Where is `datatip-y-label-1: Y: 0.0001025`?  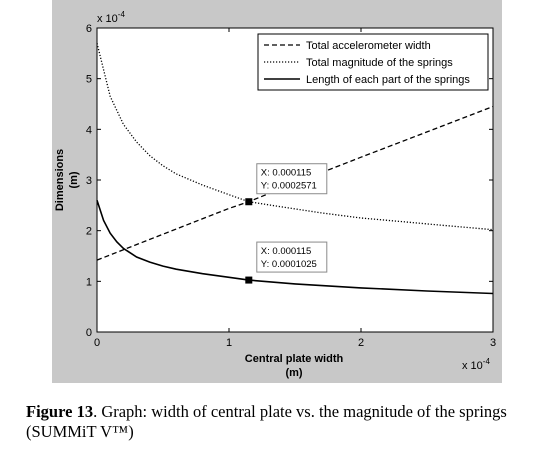 datatip-y-label-1: Y: 0.0001025 is located at coordinates (289, 264).